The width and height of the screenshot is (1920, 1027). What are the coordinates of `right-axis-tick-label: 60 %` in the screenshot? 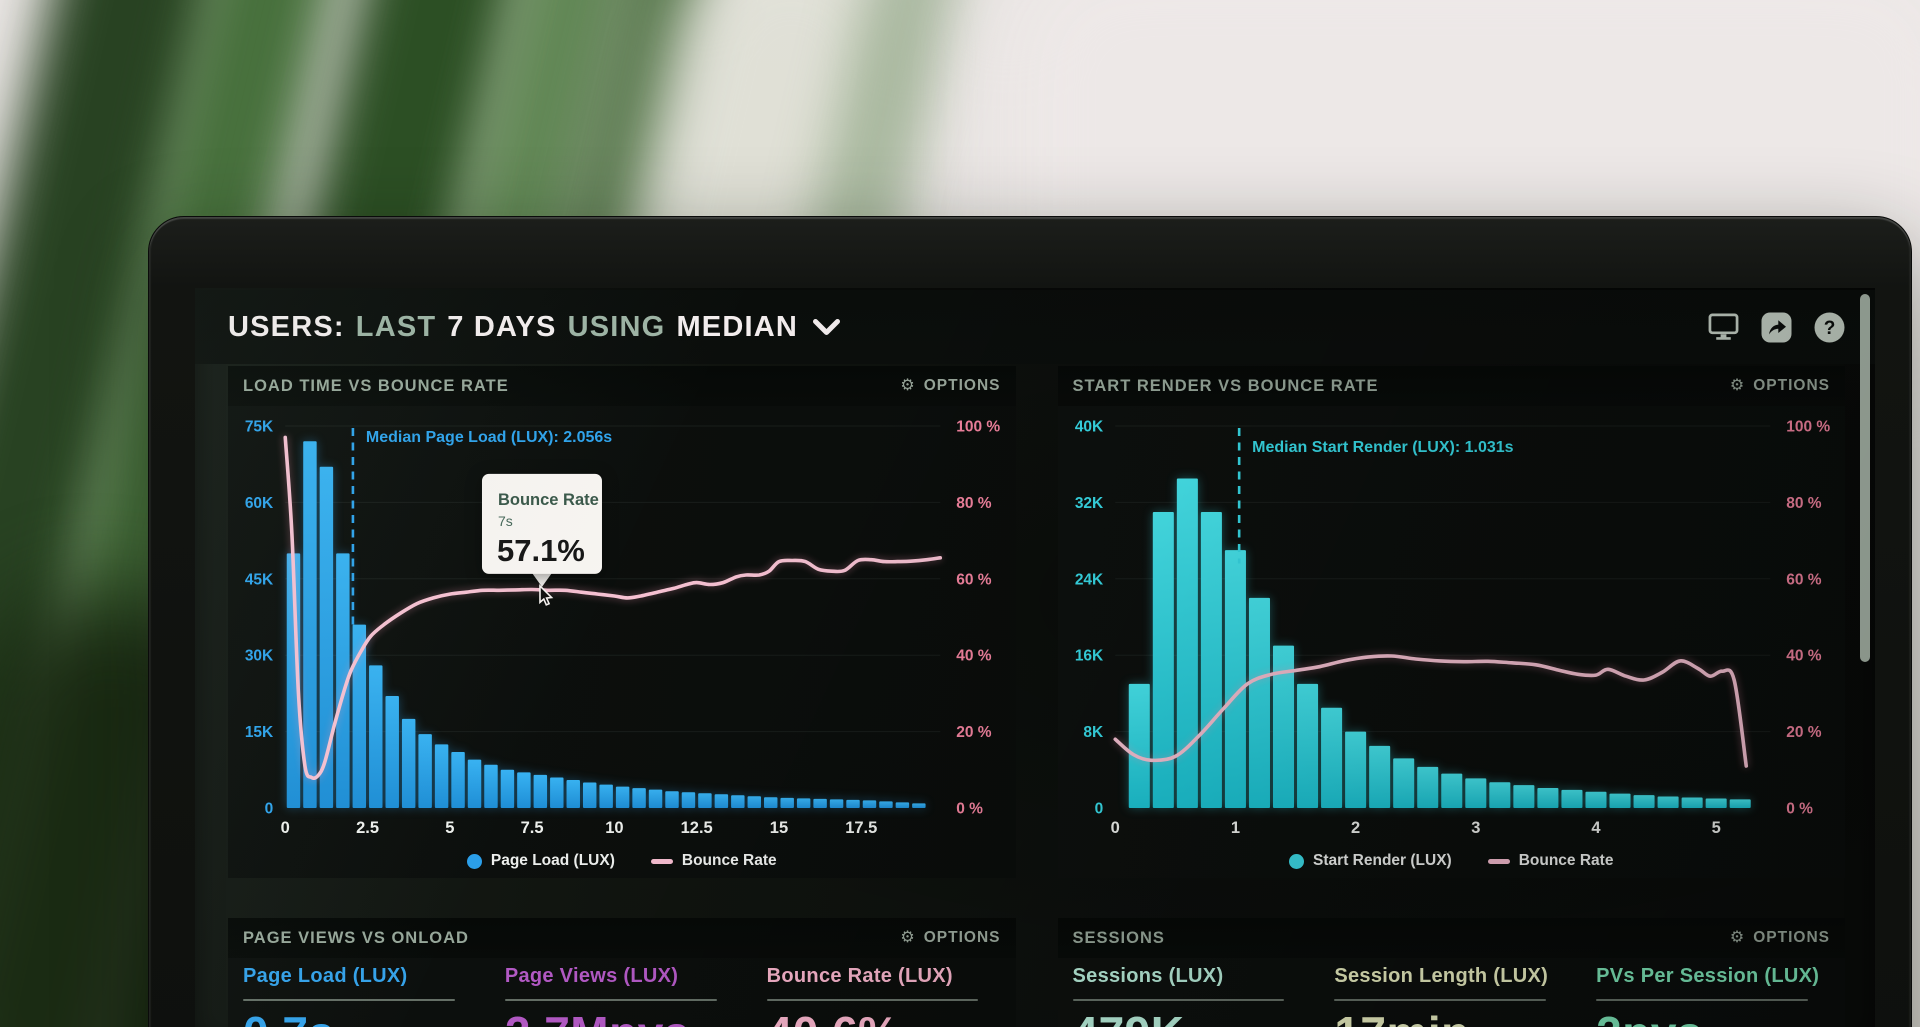 It's located at (1804, 579).